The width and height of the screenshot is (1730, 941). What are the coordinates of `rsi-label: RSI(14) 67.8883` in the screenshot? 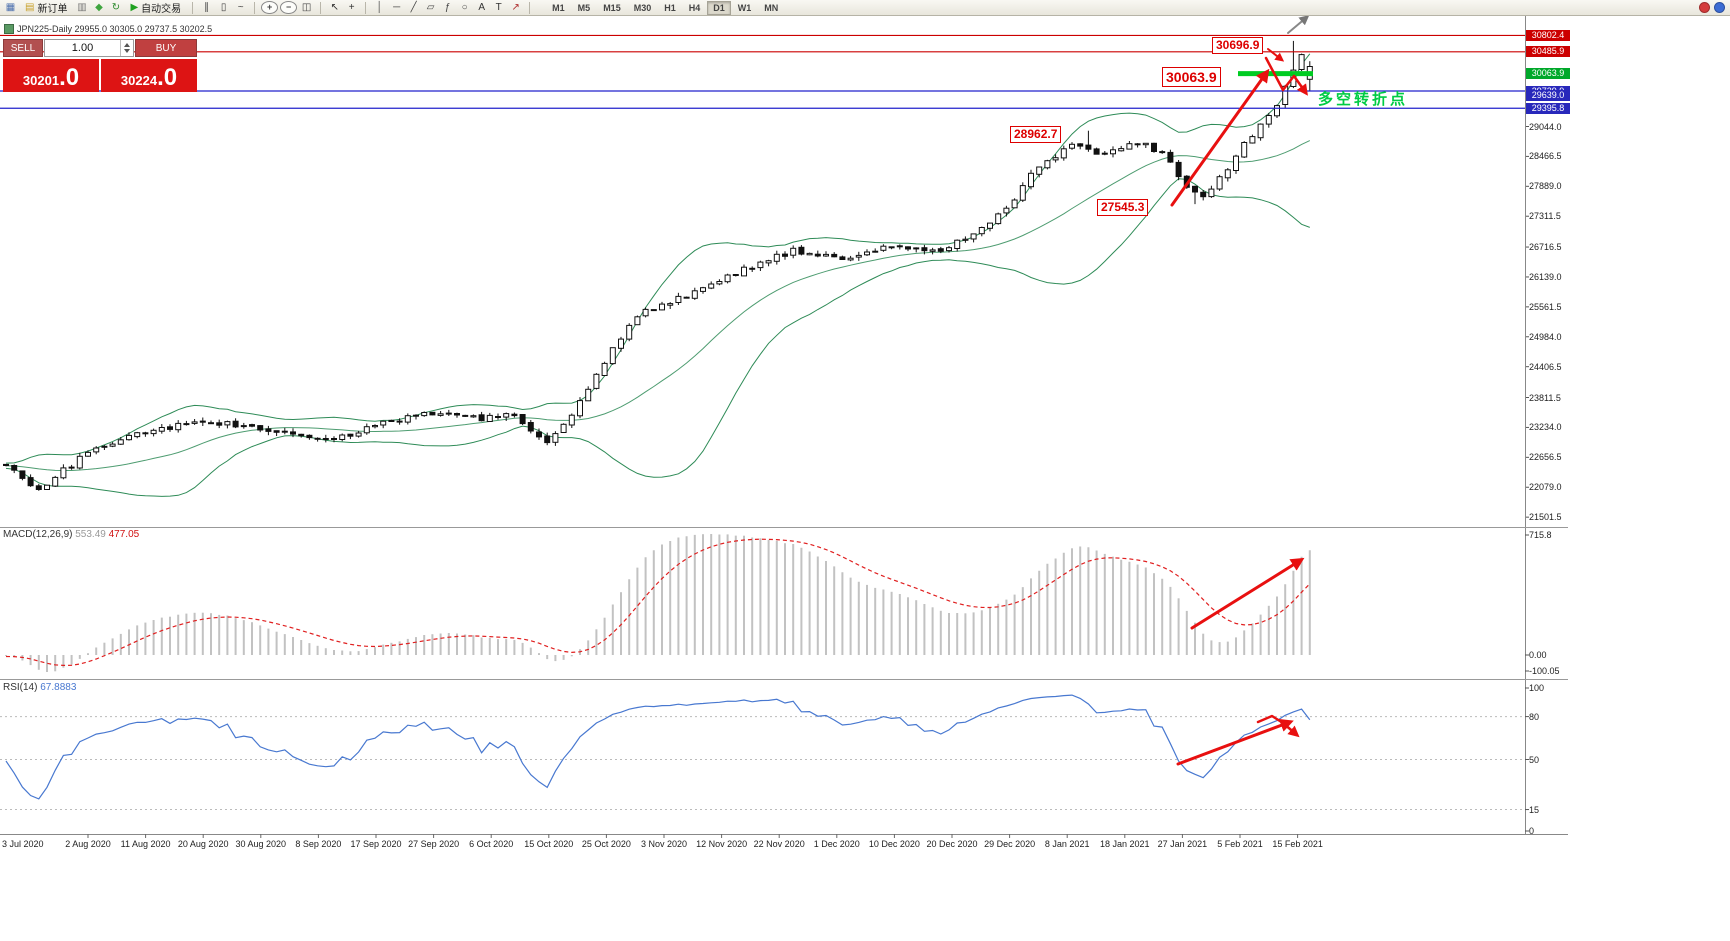 It's located at (39, 687).